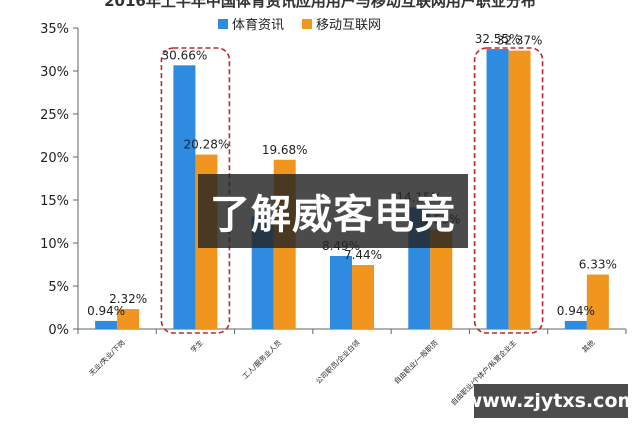  What do you see at coordinates (416, 362) in the screenshot?
I see `x-tick-label: 自由职业/一般职员` at bounding box center [416, 362].